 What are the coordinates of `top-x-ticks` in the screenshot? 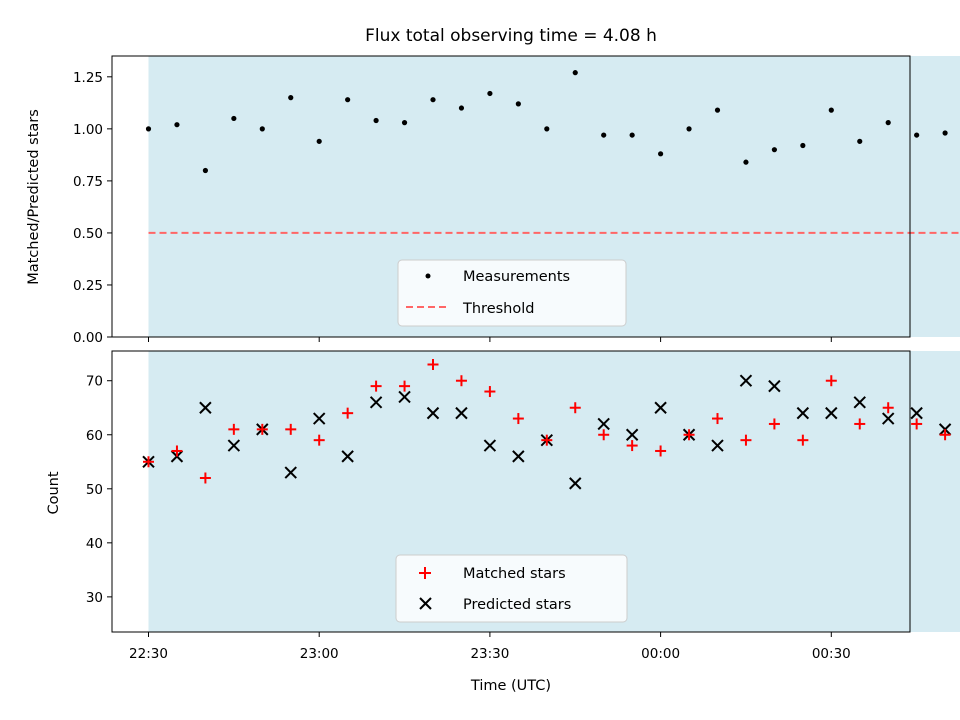 It's located at (490, 339).